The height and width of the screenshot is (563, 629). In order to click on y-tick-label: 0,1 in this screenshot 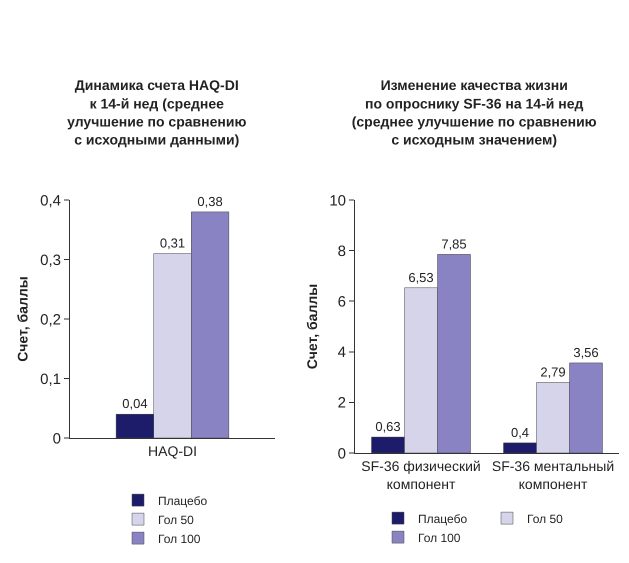, I will do `click(50, 379)`.